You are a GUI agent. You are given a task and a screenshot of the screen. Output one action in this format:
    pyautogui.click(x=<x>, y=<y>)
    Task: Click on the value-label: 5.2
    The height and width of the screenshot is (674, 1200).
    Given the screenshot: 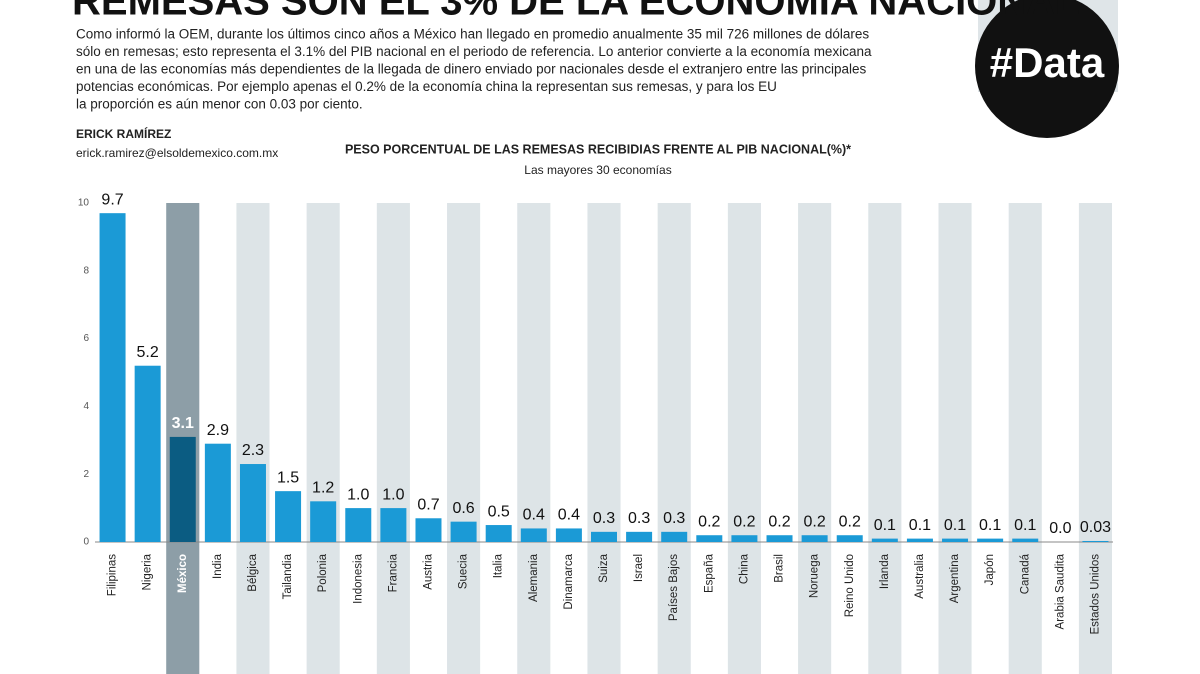 What is the action you would take?
    pyautogui.click(x=148, y=352)
    